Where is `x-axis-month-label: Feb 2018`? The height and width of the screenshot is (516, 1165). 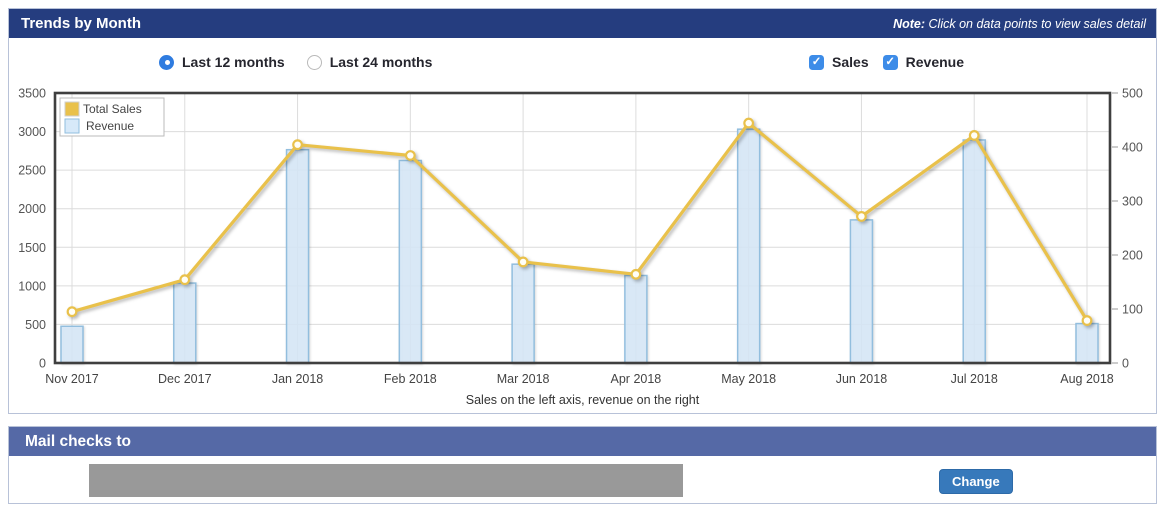
x-axis-month-label: Feb 2018 is located at coordinates (410, 379).